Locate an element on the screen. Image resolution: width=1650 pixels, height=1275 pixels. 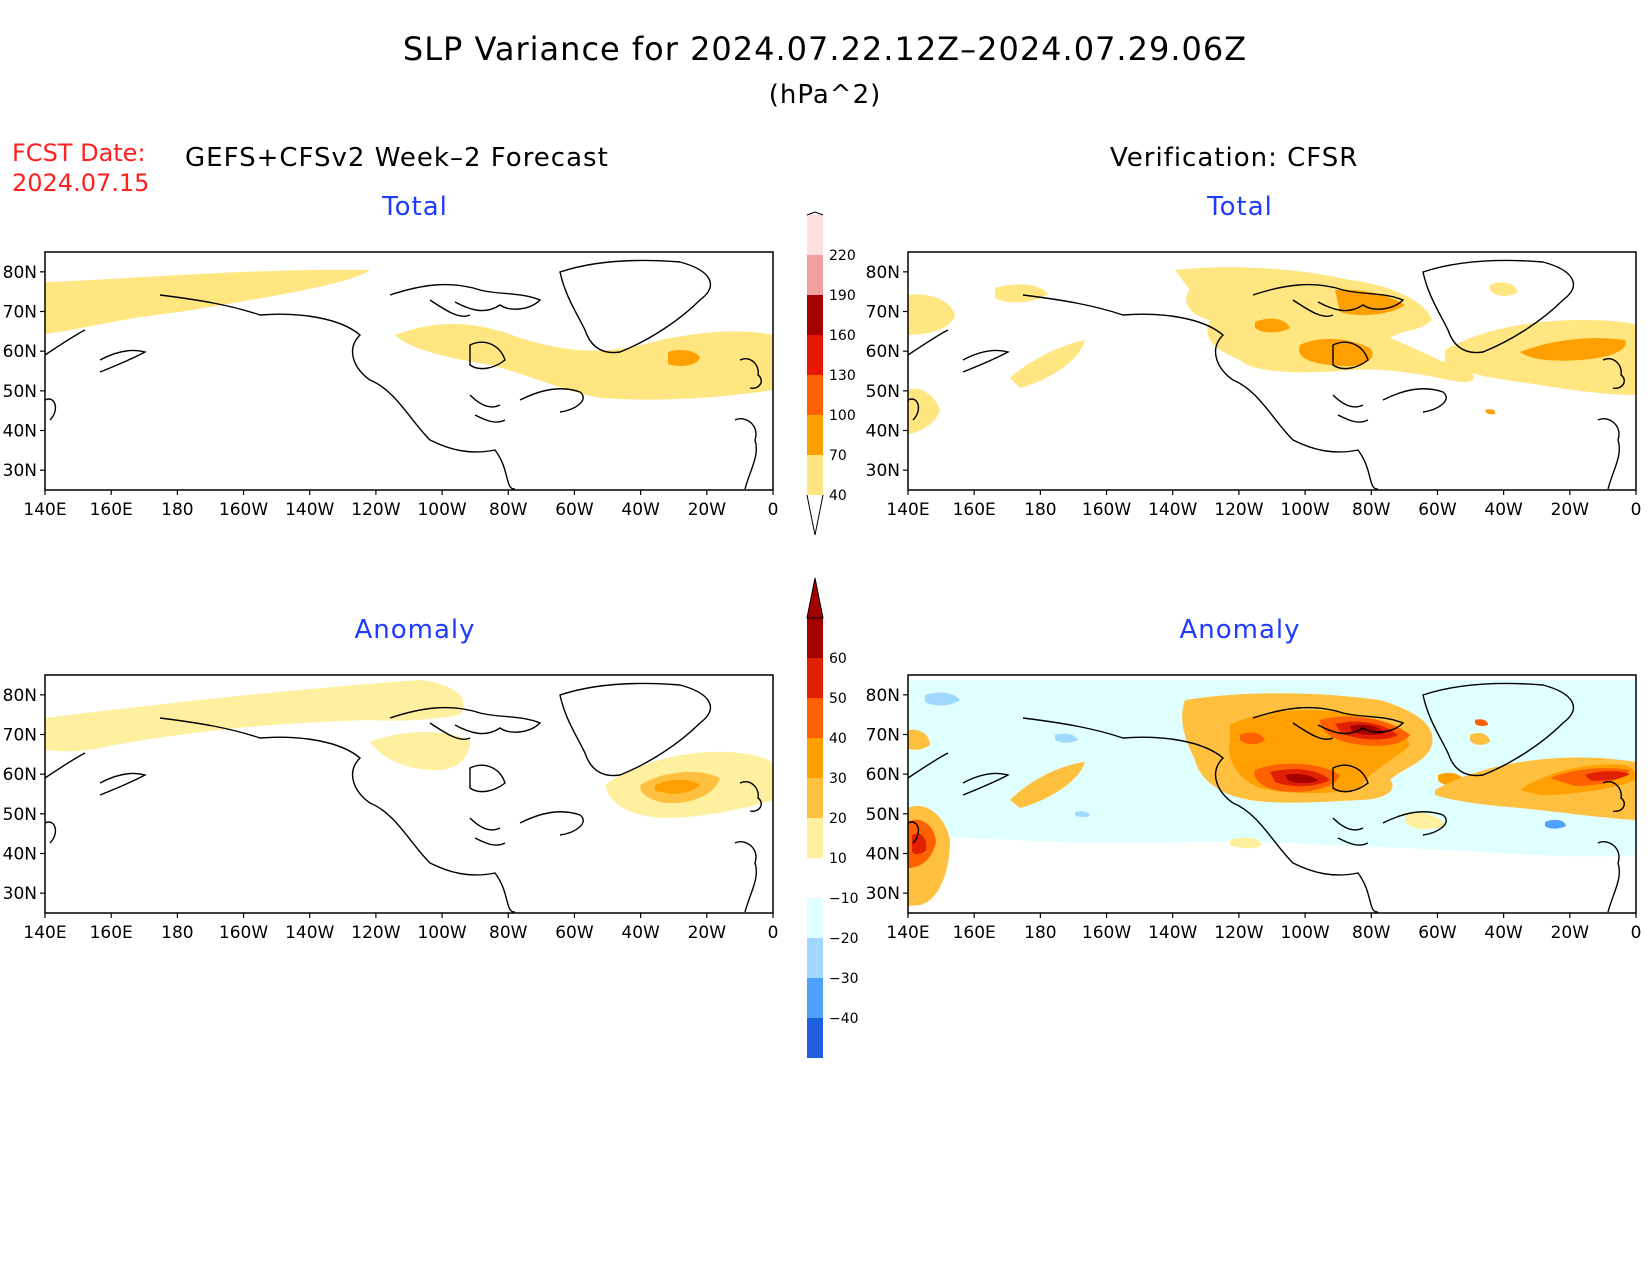
colorbar-anomaly: 60 50 40 30 20 10 −10 −20 −30 −40 is located at coordinates (832, 817).